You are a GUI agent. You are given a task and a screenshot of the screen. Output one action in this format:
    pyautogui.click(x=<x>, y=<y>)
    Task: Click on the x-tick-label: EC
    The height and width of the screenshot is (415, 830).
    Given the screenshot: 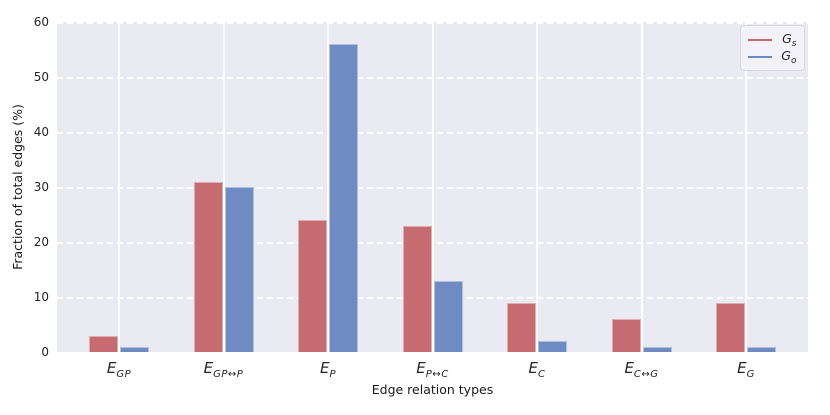 What is the action you would take?
    pyautogui.click(x=537, y=369)
    